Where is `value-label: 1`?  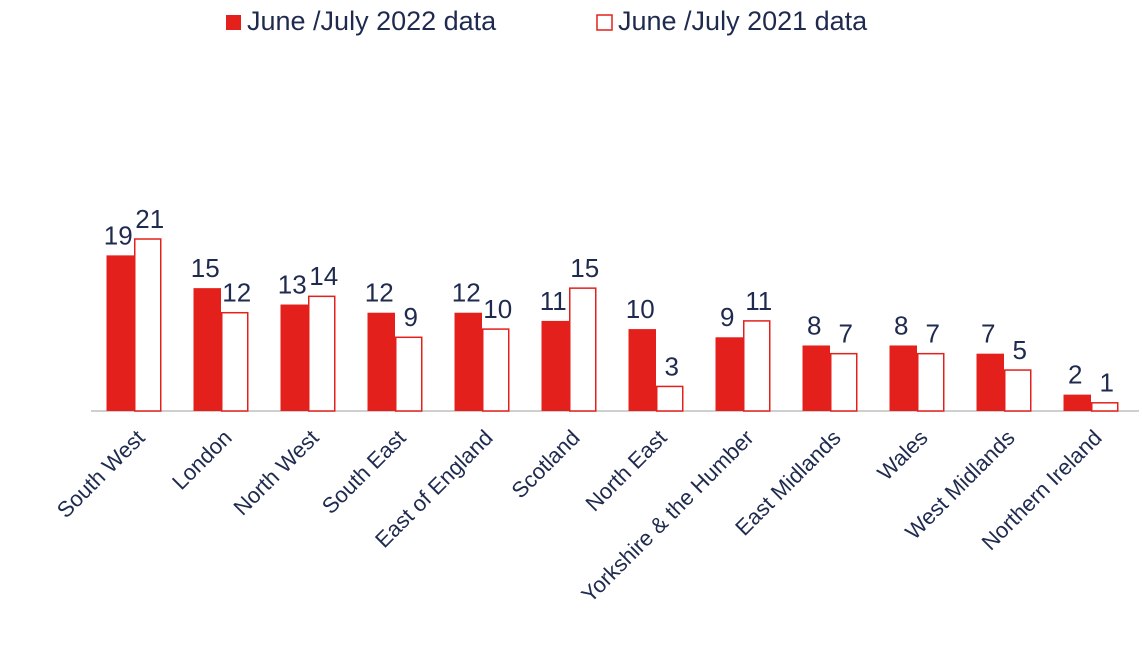
value-label: 1 is located at coordinates (1107, 383).